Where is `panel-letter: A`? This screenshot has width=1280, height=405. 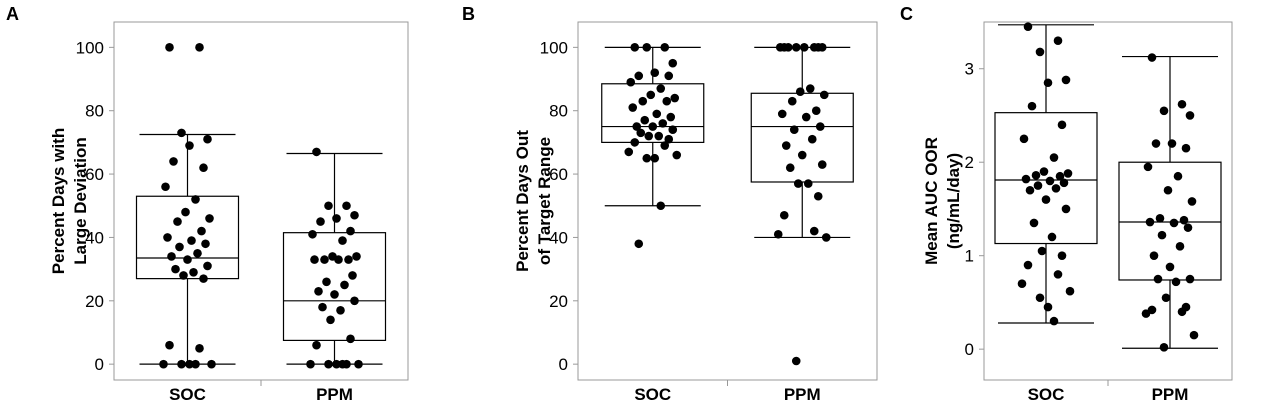 panel-letter: A is located at coordinates (12, 14).